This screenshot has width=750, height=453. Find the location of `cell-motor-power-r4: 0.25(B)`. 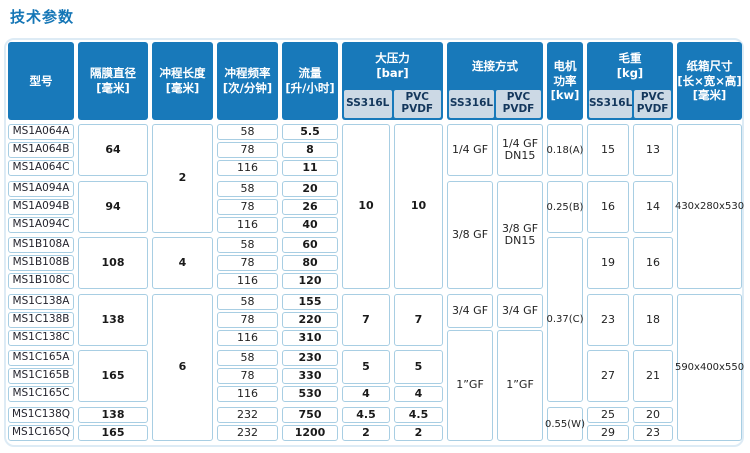

cell-motor-power-r4: 0.25(B) is located at coordinates (565, 207).